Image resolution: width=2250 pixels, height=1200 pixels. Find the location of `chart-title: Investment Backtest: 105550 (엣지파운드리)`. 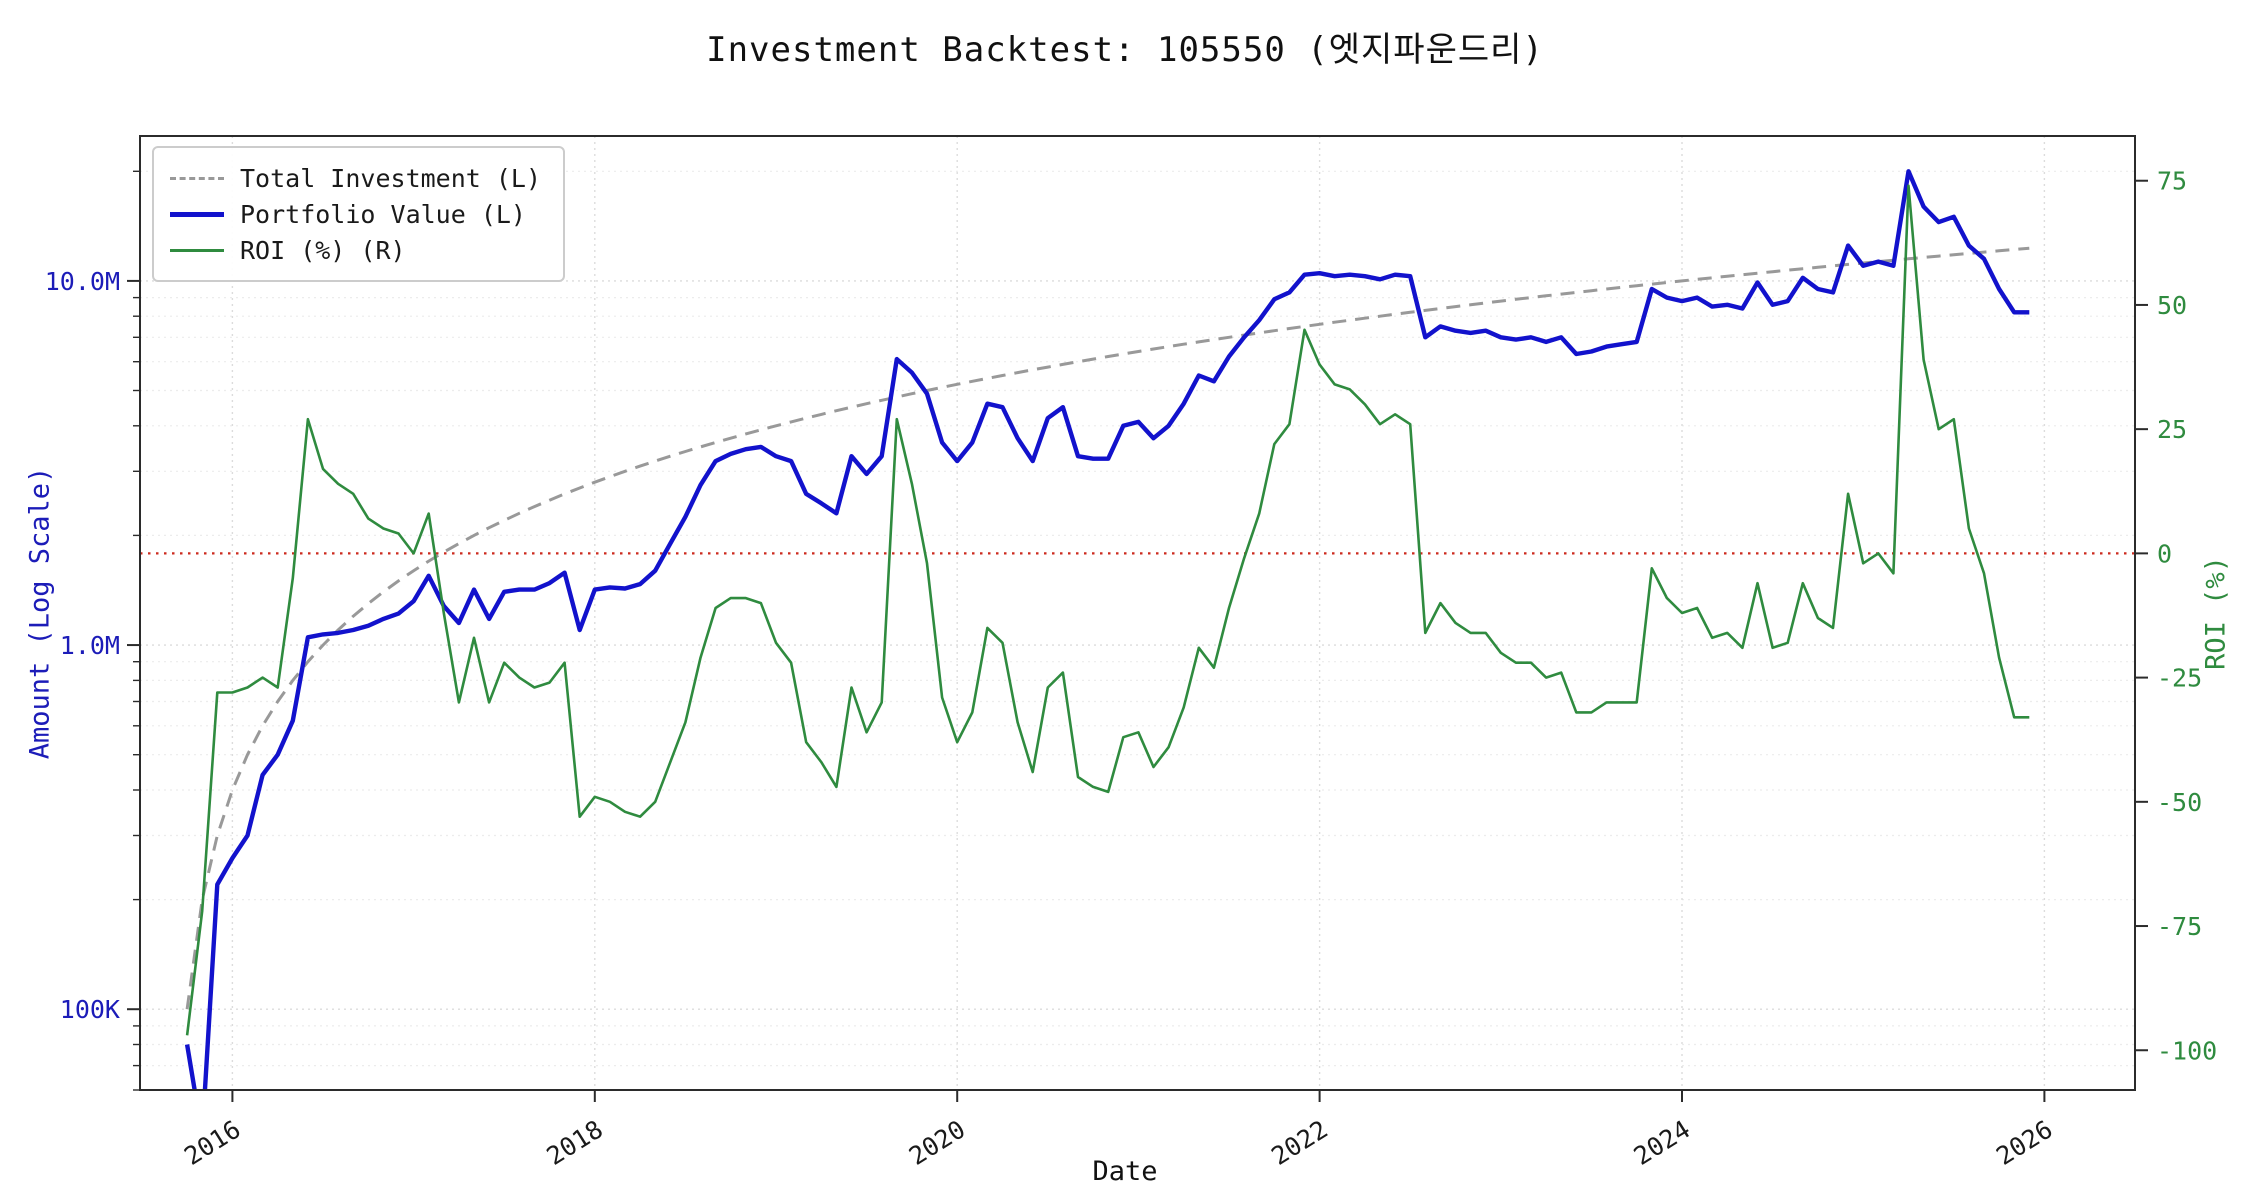

chart-title: Investment Backtest: 105550 (엣지파운드리) is located at coordinates (1125, 50).